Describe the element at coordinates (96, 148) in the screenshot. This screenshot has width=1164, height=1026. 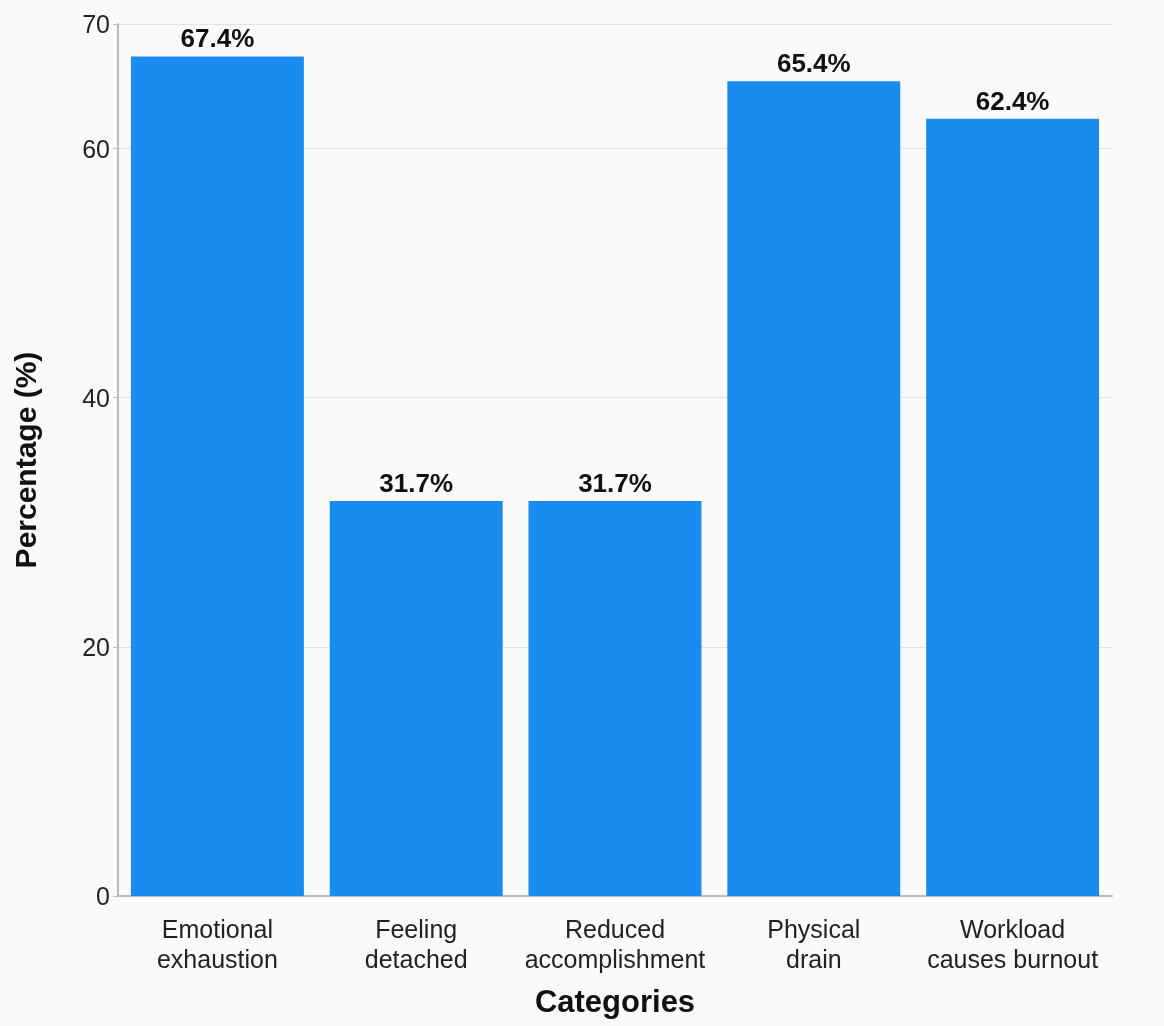
I see `y-tick-label: 60` at that location.